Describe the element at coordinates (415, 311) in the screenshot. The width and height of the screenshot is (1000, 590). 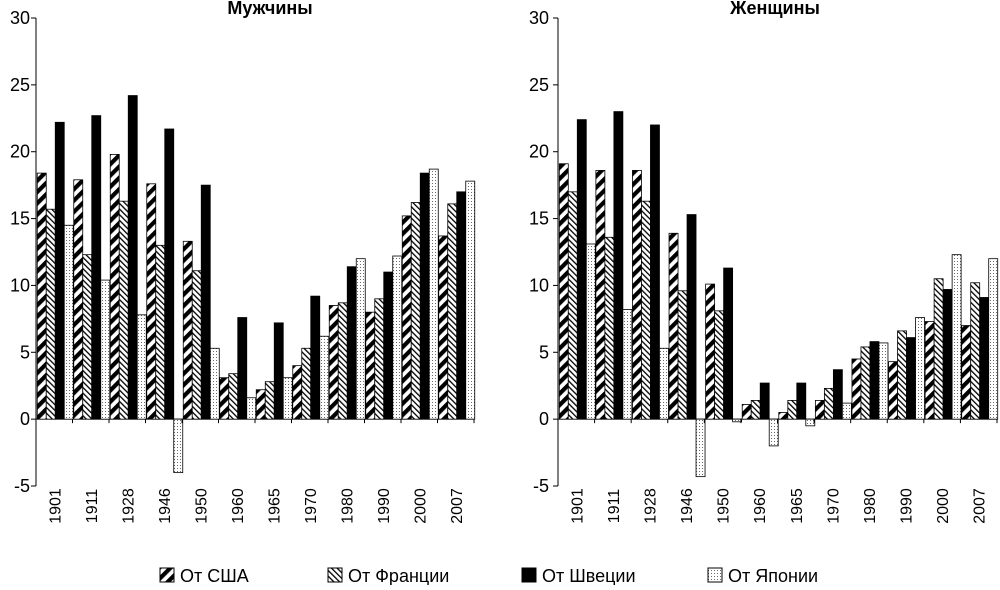
I see `bar-2-2000` at that location.